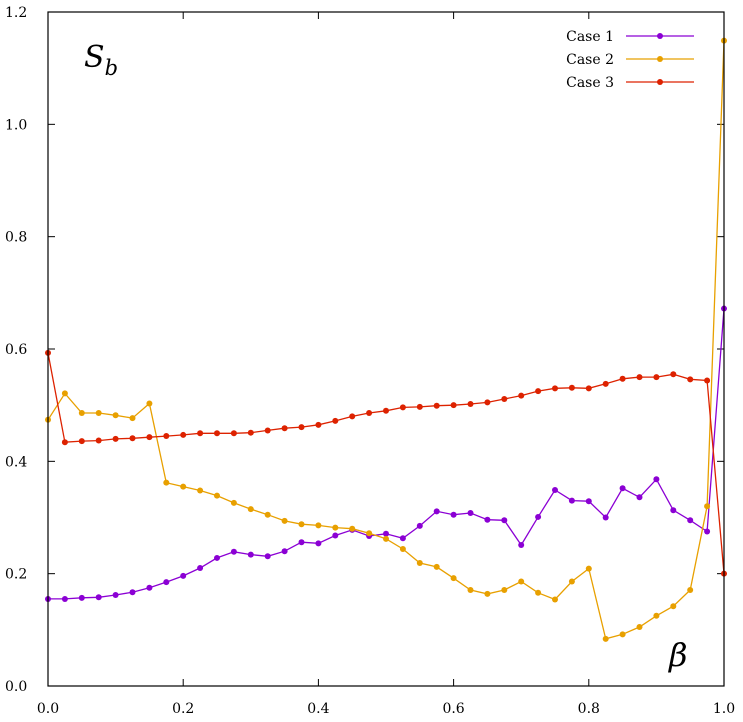 Image resolution: width=743 pixels, height=722 pixels. Describe the element at coordinates (590, 60) in the screenshot. I see `legend-label: Case 2` at that location.